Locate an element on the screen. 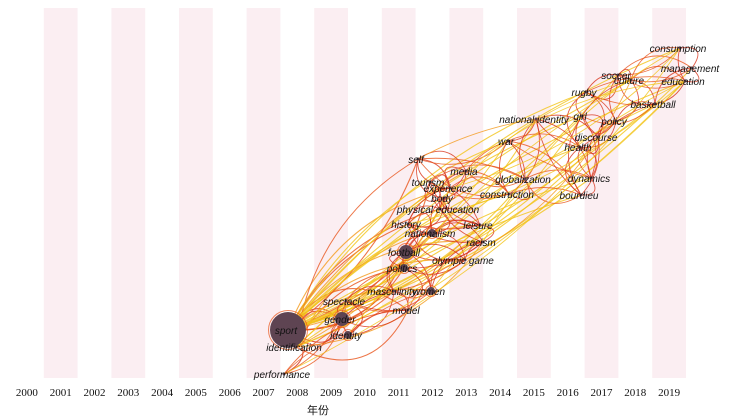 This screenshot has height=420, width=733. year-tick-2000: 2000 is located at coordinates (27, 393).